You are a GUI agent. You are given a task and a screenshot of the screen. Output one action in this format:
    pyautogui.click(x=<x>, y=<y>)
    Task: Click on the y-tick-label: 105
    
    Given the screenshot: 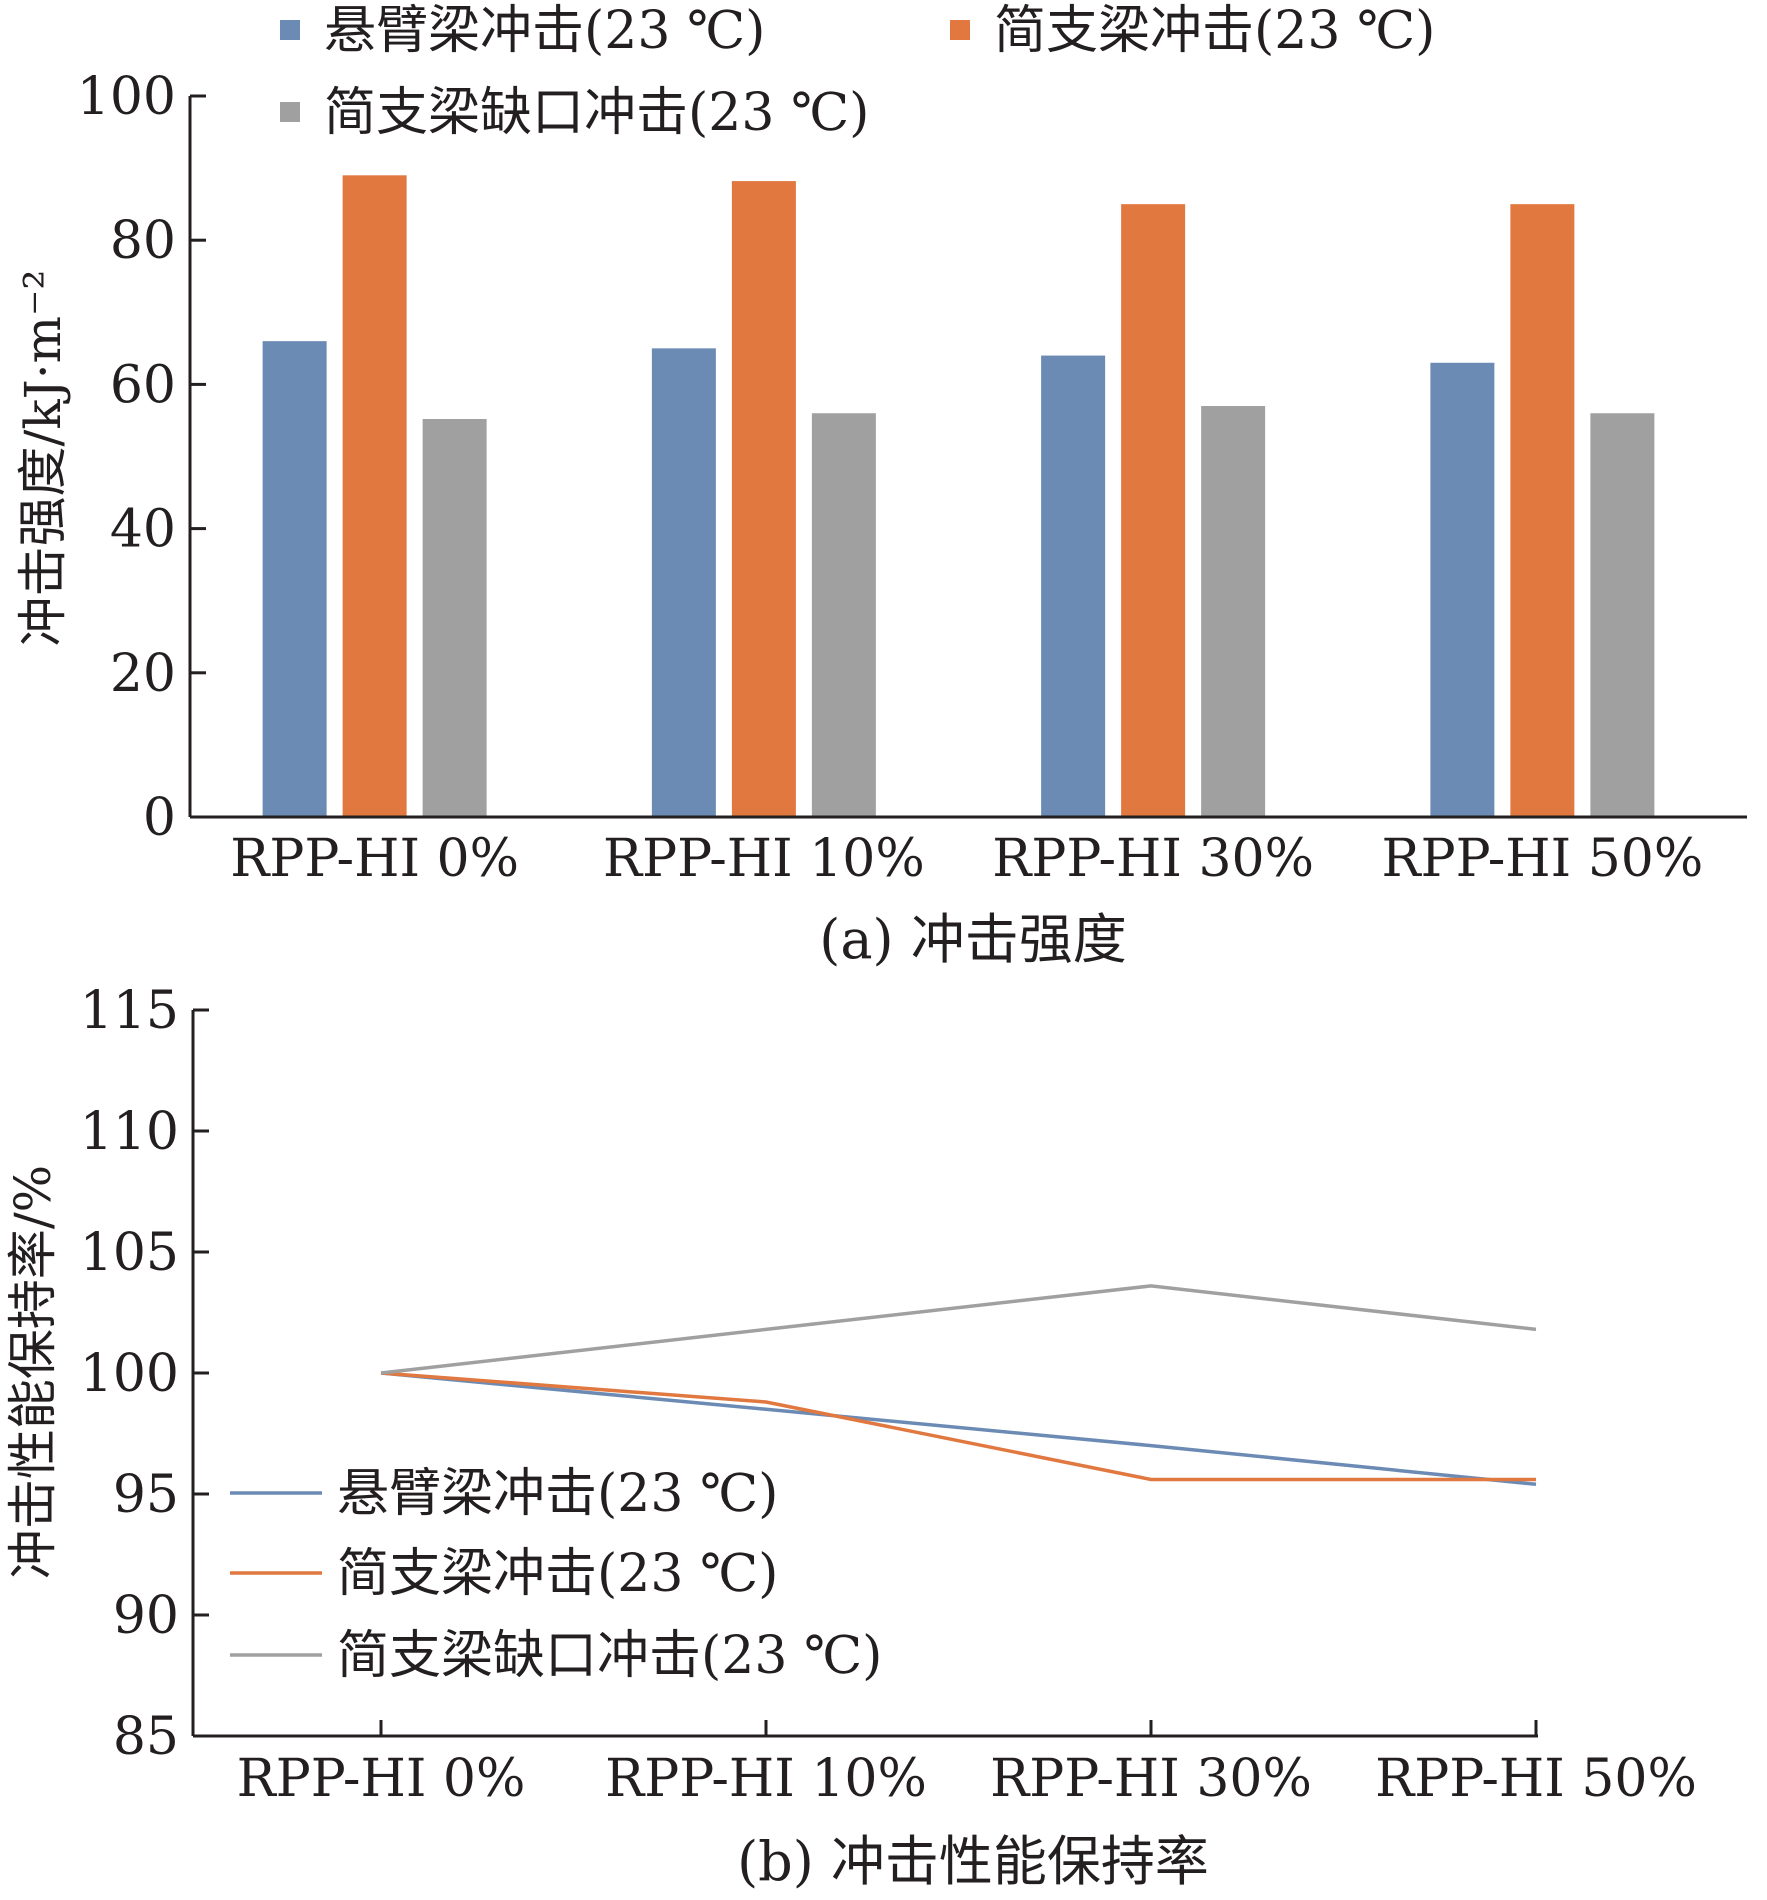 What is the action you would take?
    pyautogui.click(x=129, y=1253)
    